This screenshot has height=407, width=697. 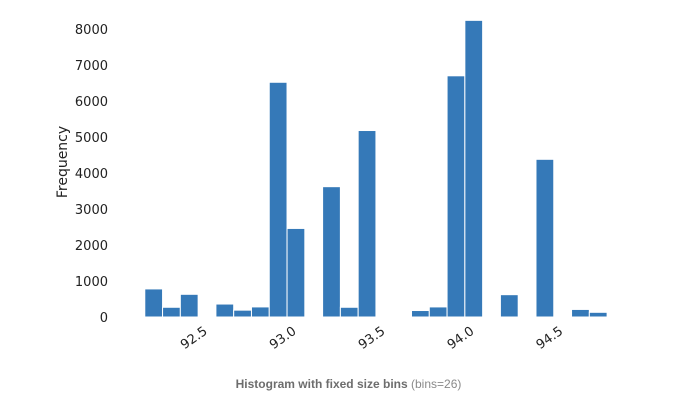 What do you see at coordinates (436, 384) in the screenshot?
I see `caption-sub: (bins=26)` at bounding box center [436, 384].